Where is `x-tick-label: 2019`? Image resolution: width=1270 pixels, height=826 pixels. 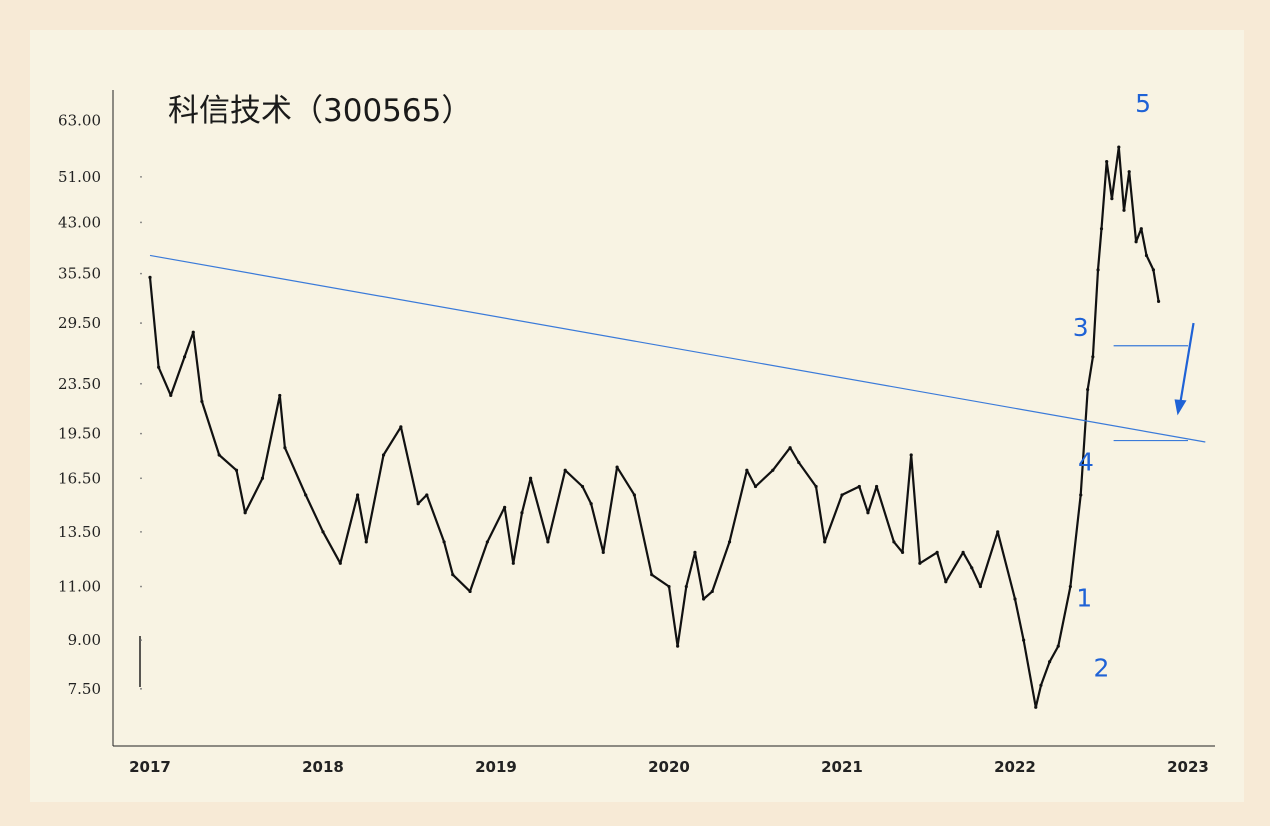
x-tick-label: 2019 is located at coordinates (496, 767).